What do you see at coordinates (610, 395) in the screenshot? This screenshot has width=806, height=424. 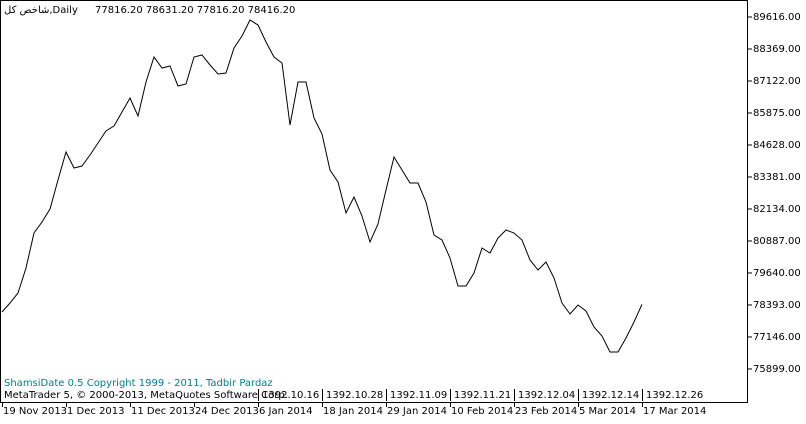 I see `shamsi-label: 1392.12.14` at bounding box center [610, 395].